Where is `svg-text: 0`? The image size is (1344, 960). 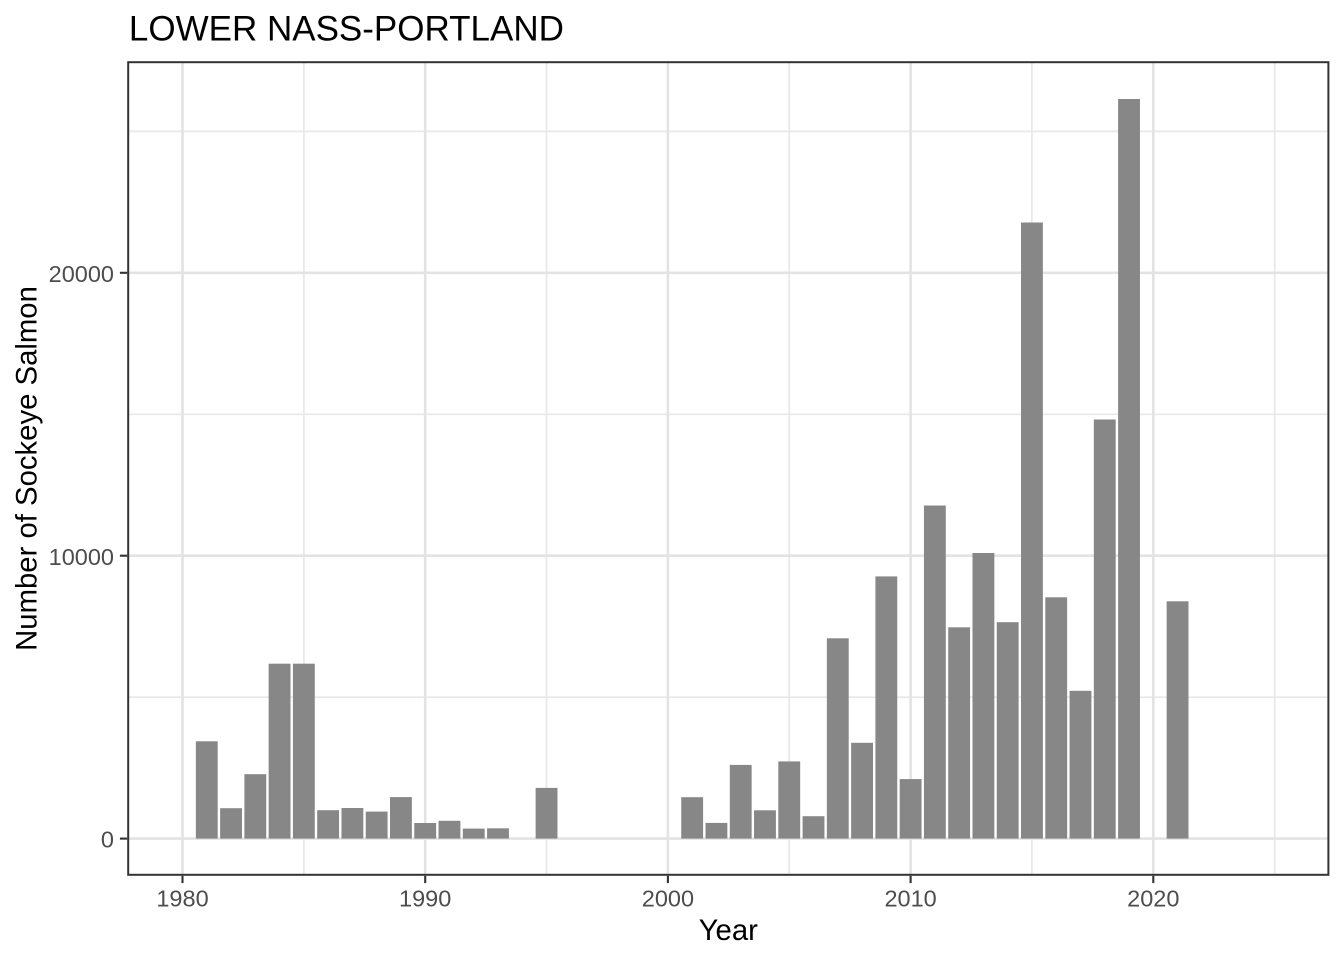
svg-text: 0 is located at coordinates (107, 840).